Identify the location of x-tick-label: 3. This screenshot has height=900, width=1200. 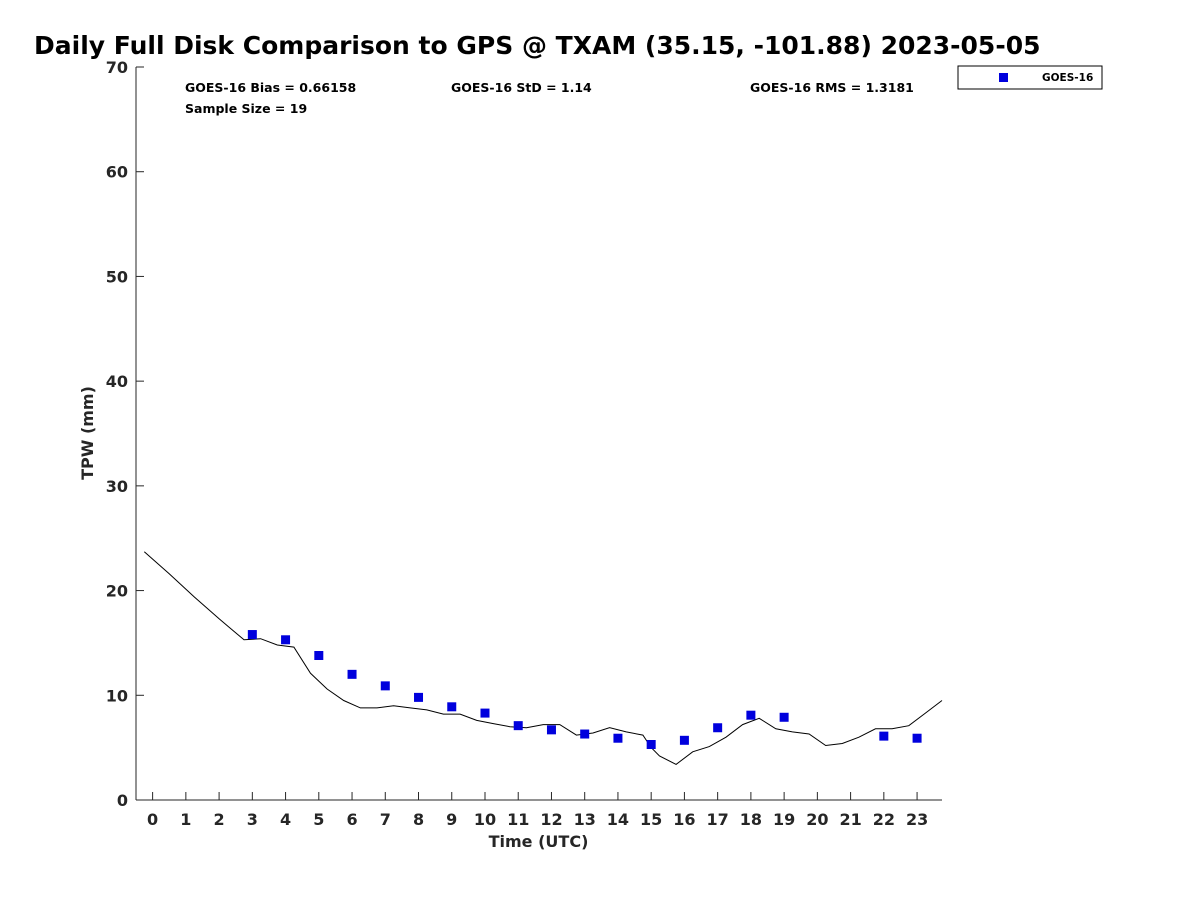
(252, 819).